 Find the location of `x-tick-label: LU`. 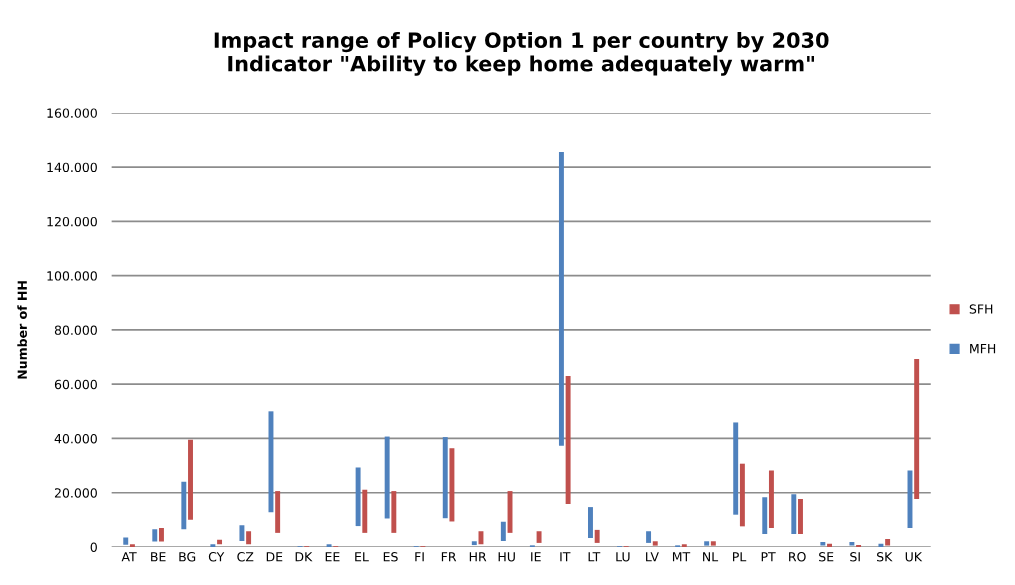

x-tick-label: LU is located at coordinates (623, 557).